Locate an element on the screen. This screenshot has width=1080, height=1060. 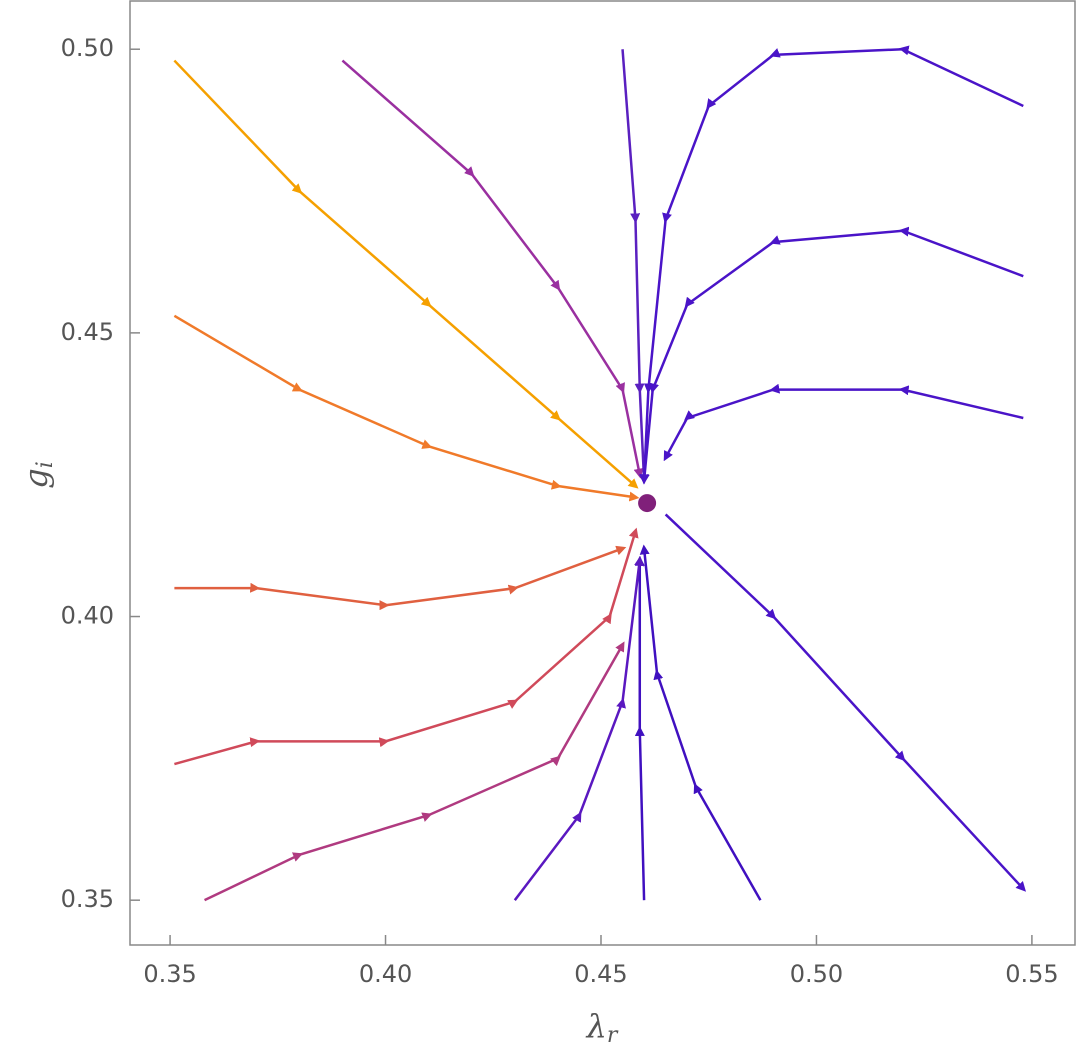
y-tick-label: 0.40 is located at coordinates (87, 616).